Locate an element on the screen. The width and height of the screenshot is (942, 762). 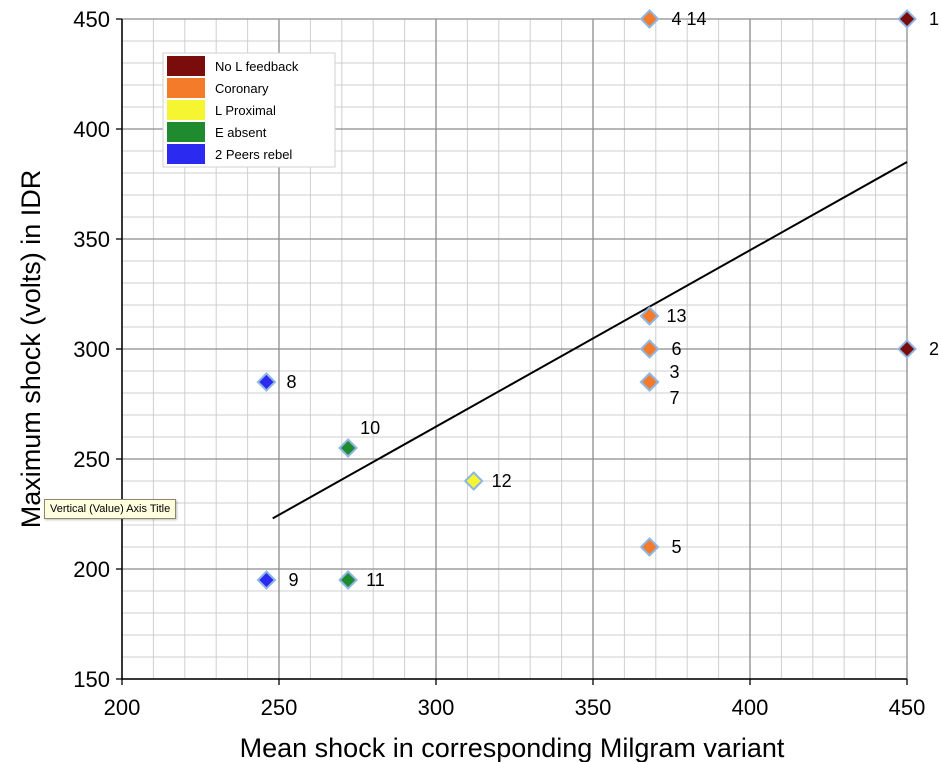
point-label: 5 is located at coordinates (677, 547).